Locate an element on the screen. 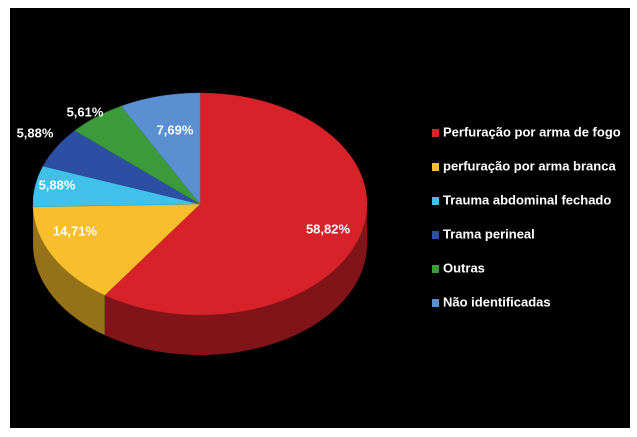  data-label: 7,69% is located at coordinates (175, 129).